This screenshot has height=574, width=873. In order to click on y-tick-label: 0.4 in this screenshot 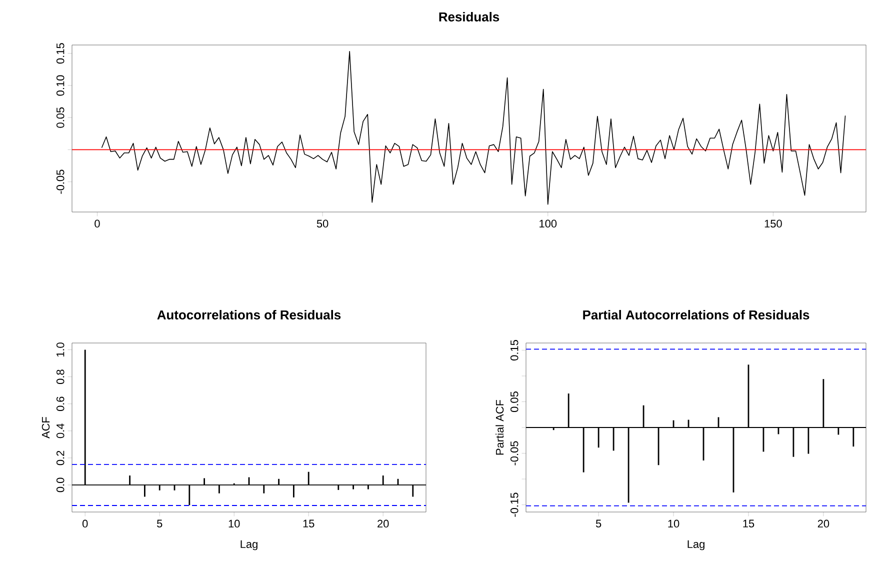, I will do `click(60, 431)`.